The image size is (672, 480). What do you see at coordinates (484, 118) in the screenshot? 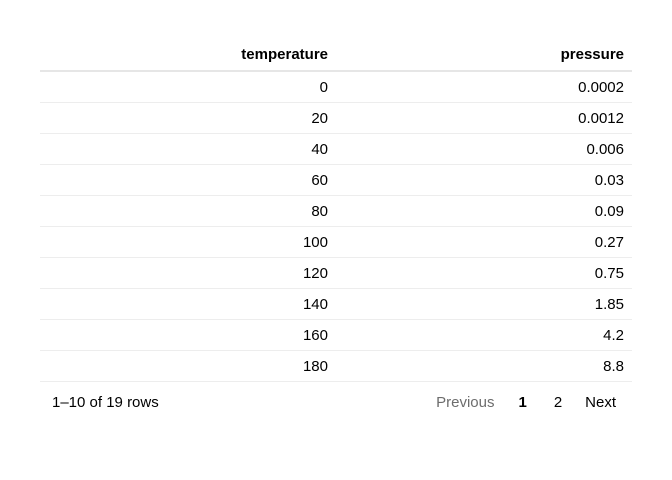
I see `cell-pressure: 0.0012` at bounding box center [484, 118].